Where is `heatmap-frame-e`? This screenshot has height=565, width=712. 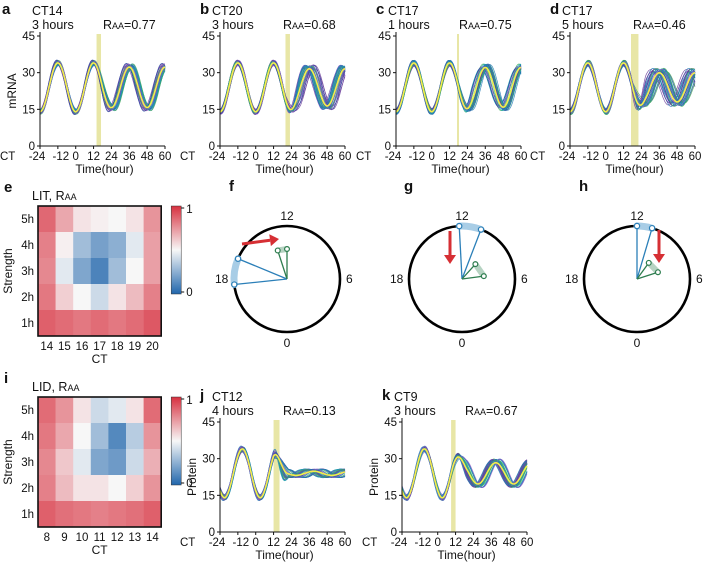 heatmap-frame-e is located at coordinates (99, 271).